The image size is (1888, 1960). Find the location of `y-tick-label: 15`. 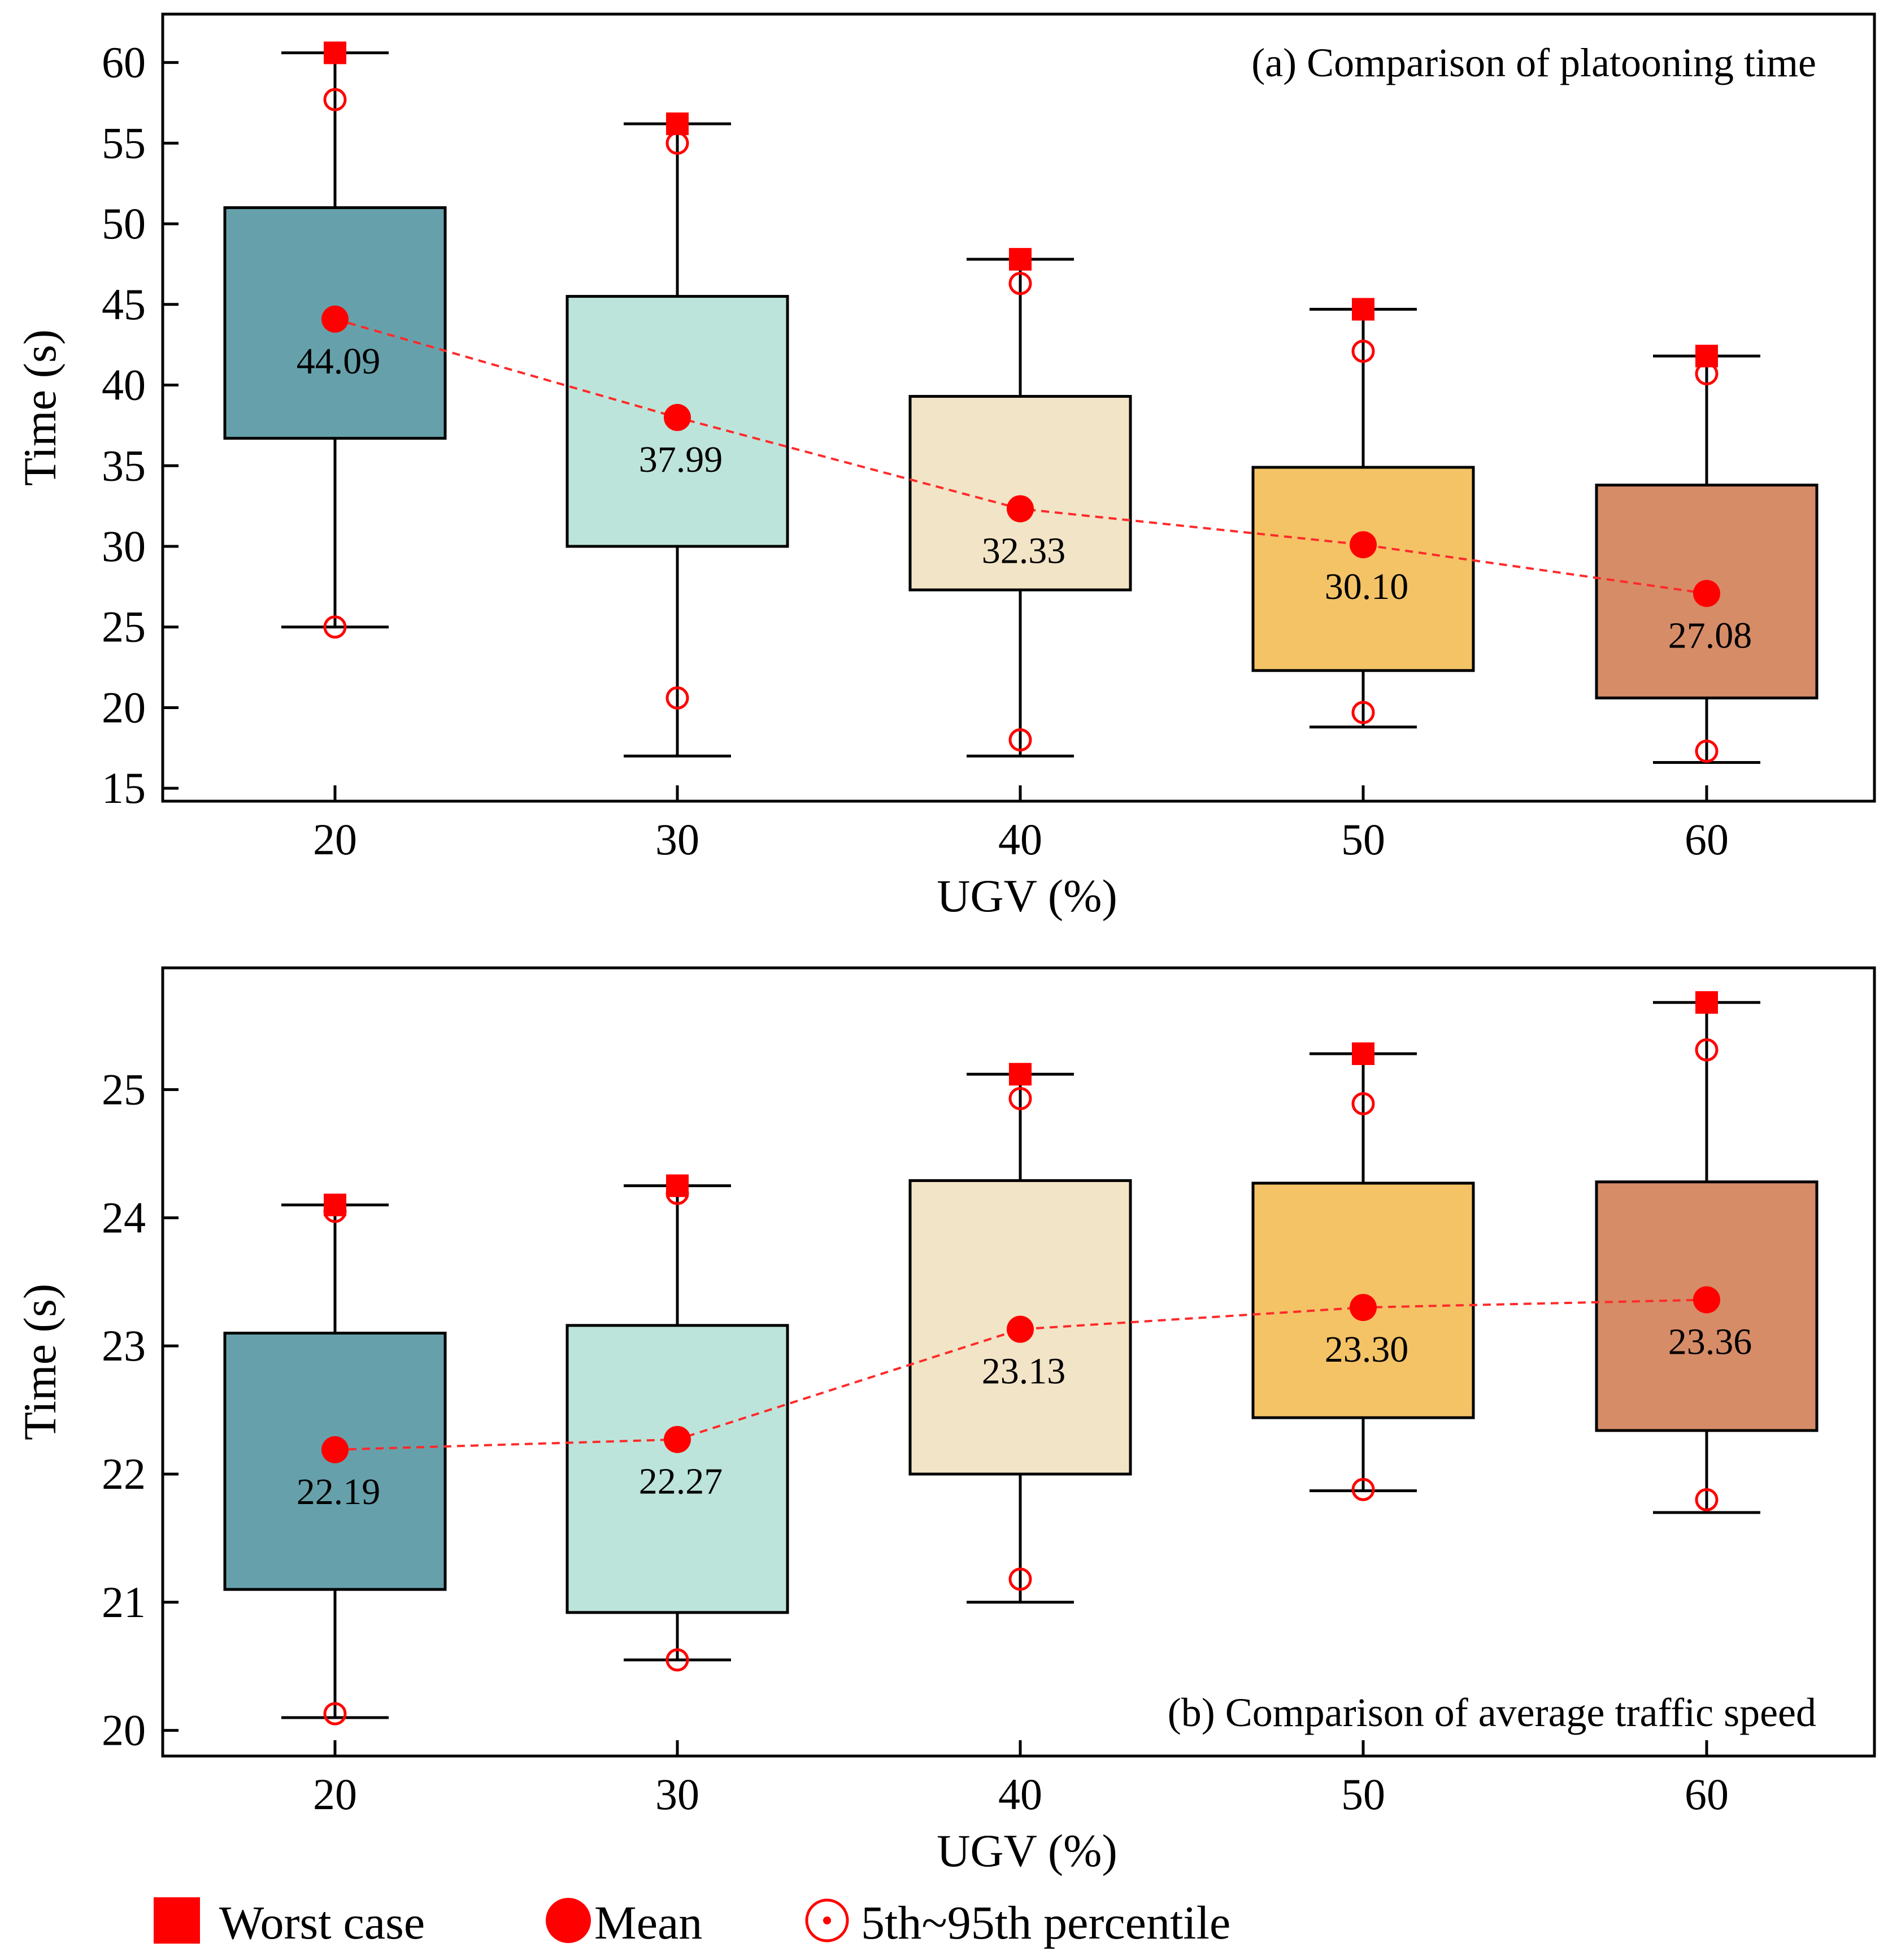

y-tick-label: 15 is located at coordinates (124, 787).